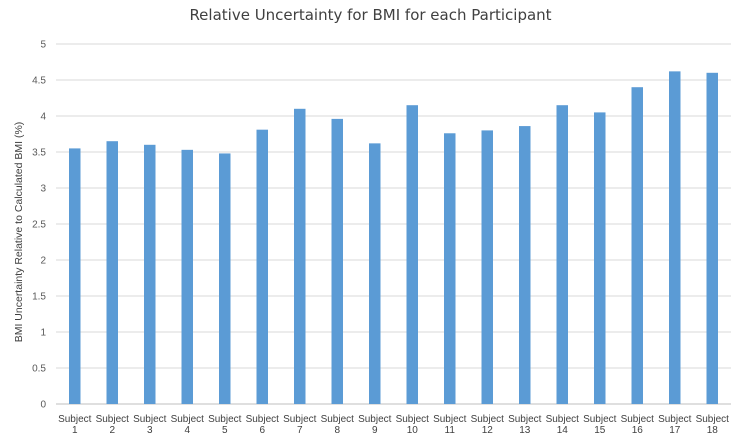 The height and width of the screenshot is (442, 741). I want to click on y-tick-label: 1.5, so click(39, 297).